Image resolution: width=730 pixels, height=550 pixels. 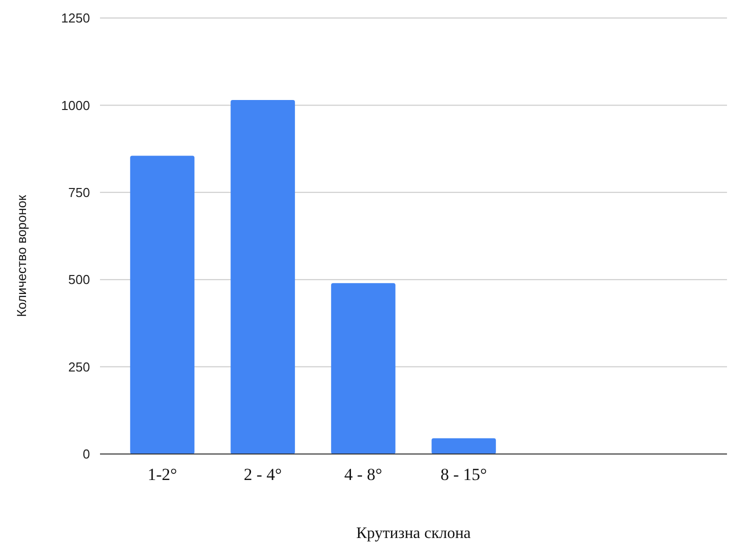 What do you see at coordinates (75, 18) in the screenshot?
I see `y-tick-label: 1250` at bounding box center [75, 18].